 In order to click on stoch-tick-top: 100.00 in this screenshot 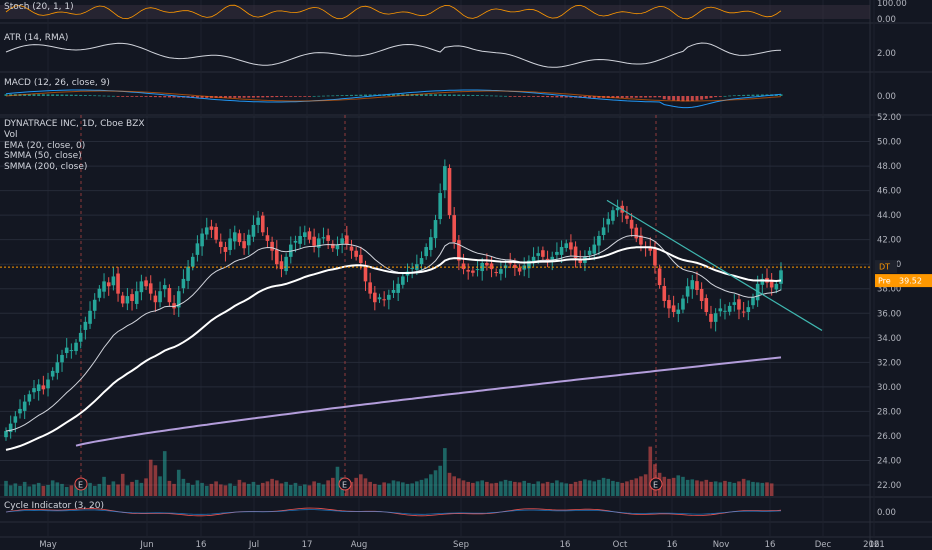, I will do `click(892, 4)`.